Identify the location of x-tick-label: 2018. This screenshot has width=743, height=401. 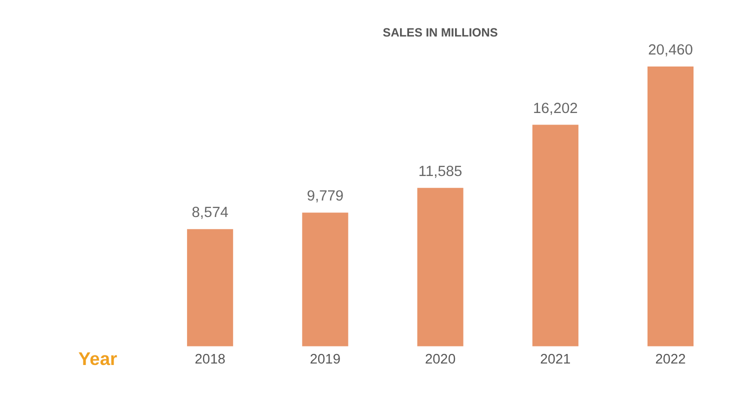
(210, 358).